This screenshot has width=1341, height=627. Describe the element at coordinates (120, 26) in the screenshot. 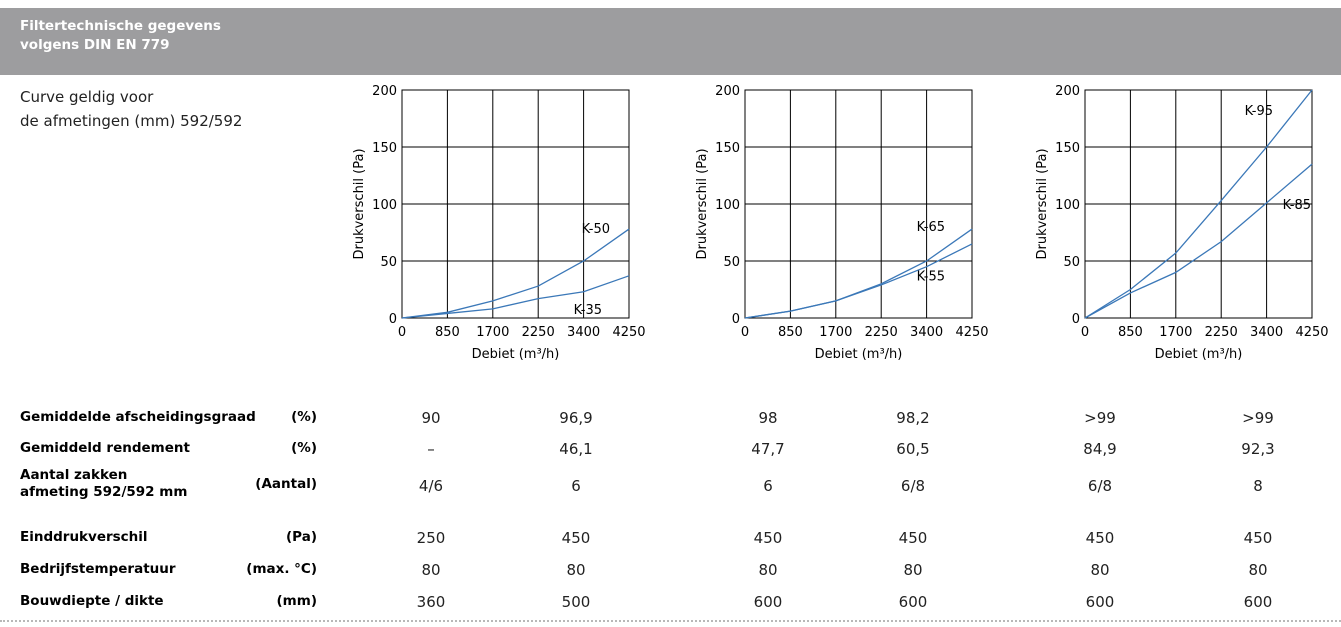

I see `header-title-line-1: Filtertechnische gegevens` at that location.